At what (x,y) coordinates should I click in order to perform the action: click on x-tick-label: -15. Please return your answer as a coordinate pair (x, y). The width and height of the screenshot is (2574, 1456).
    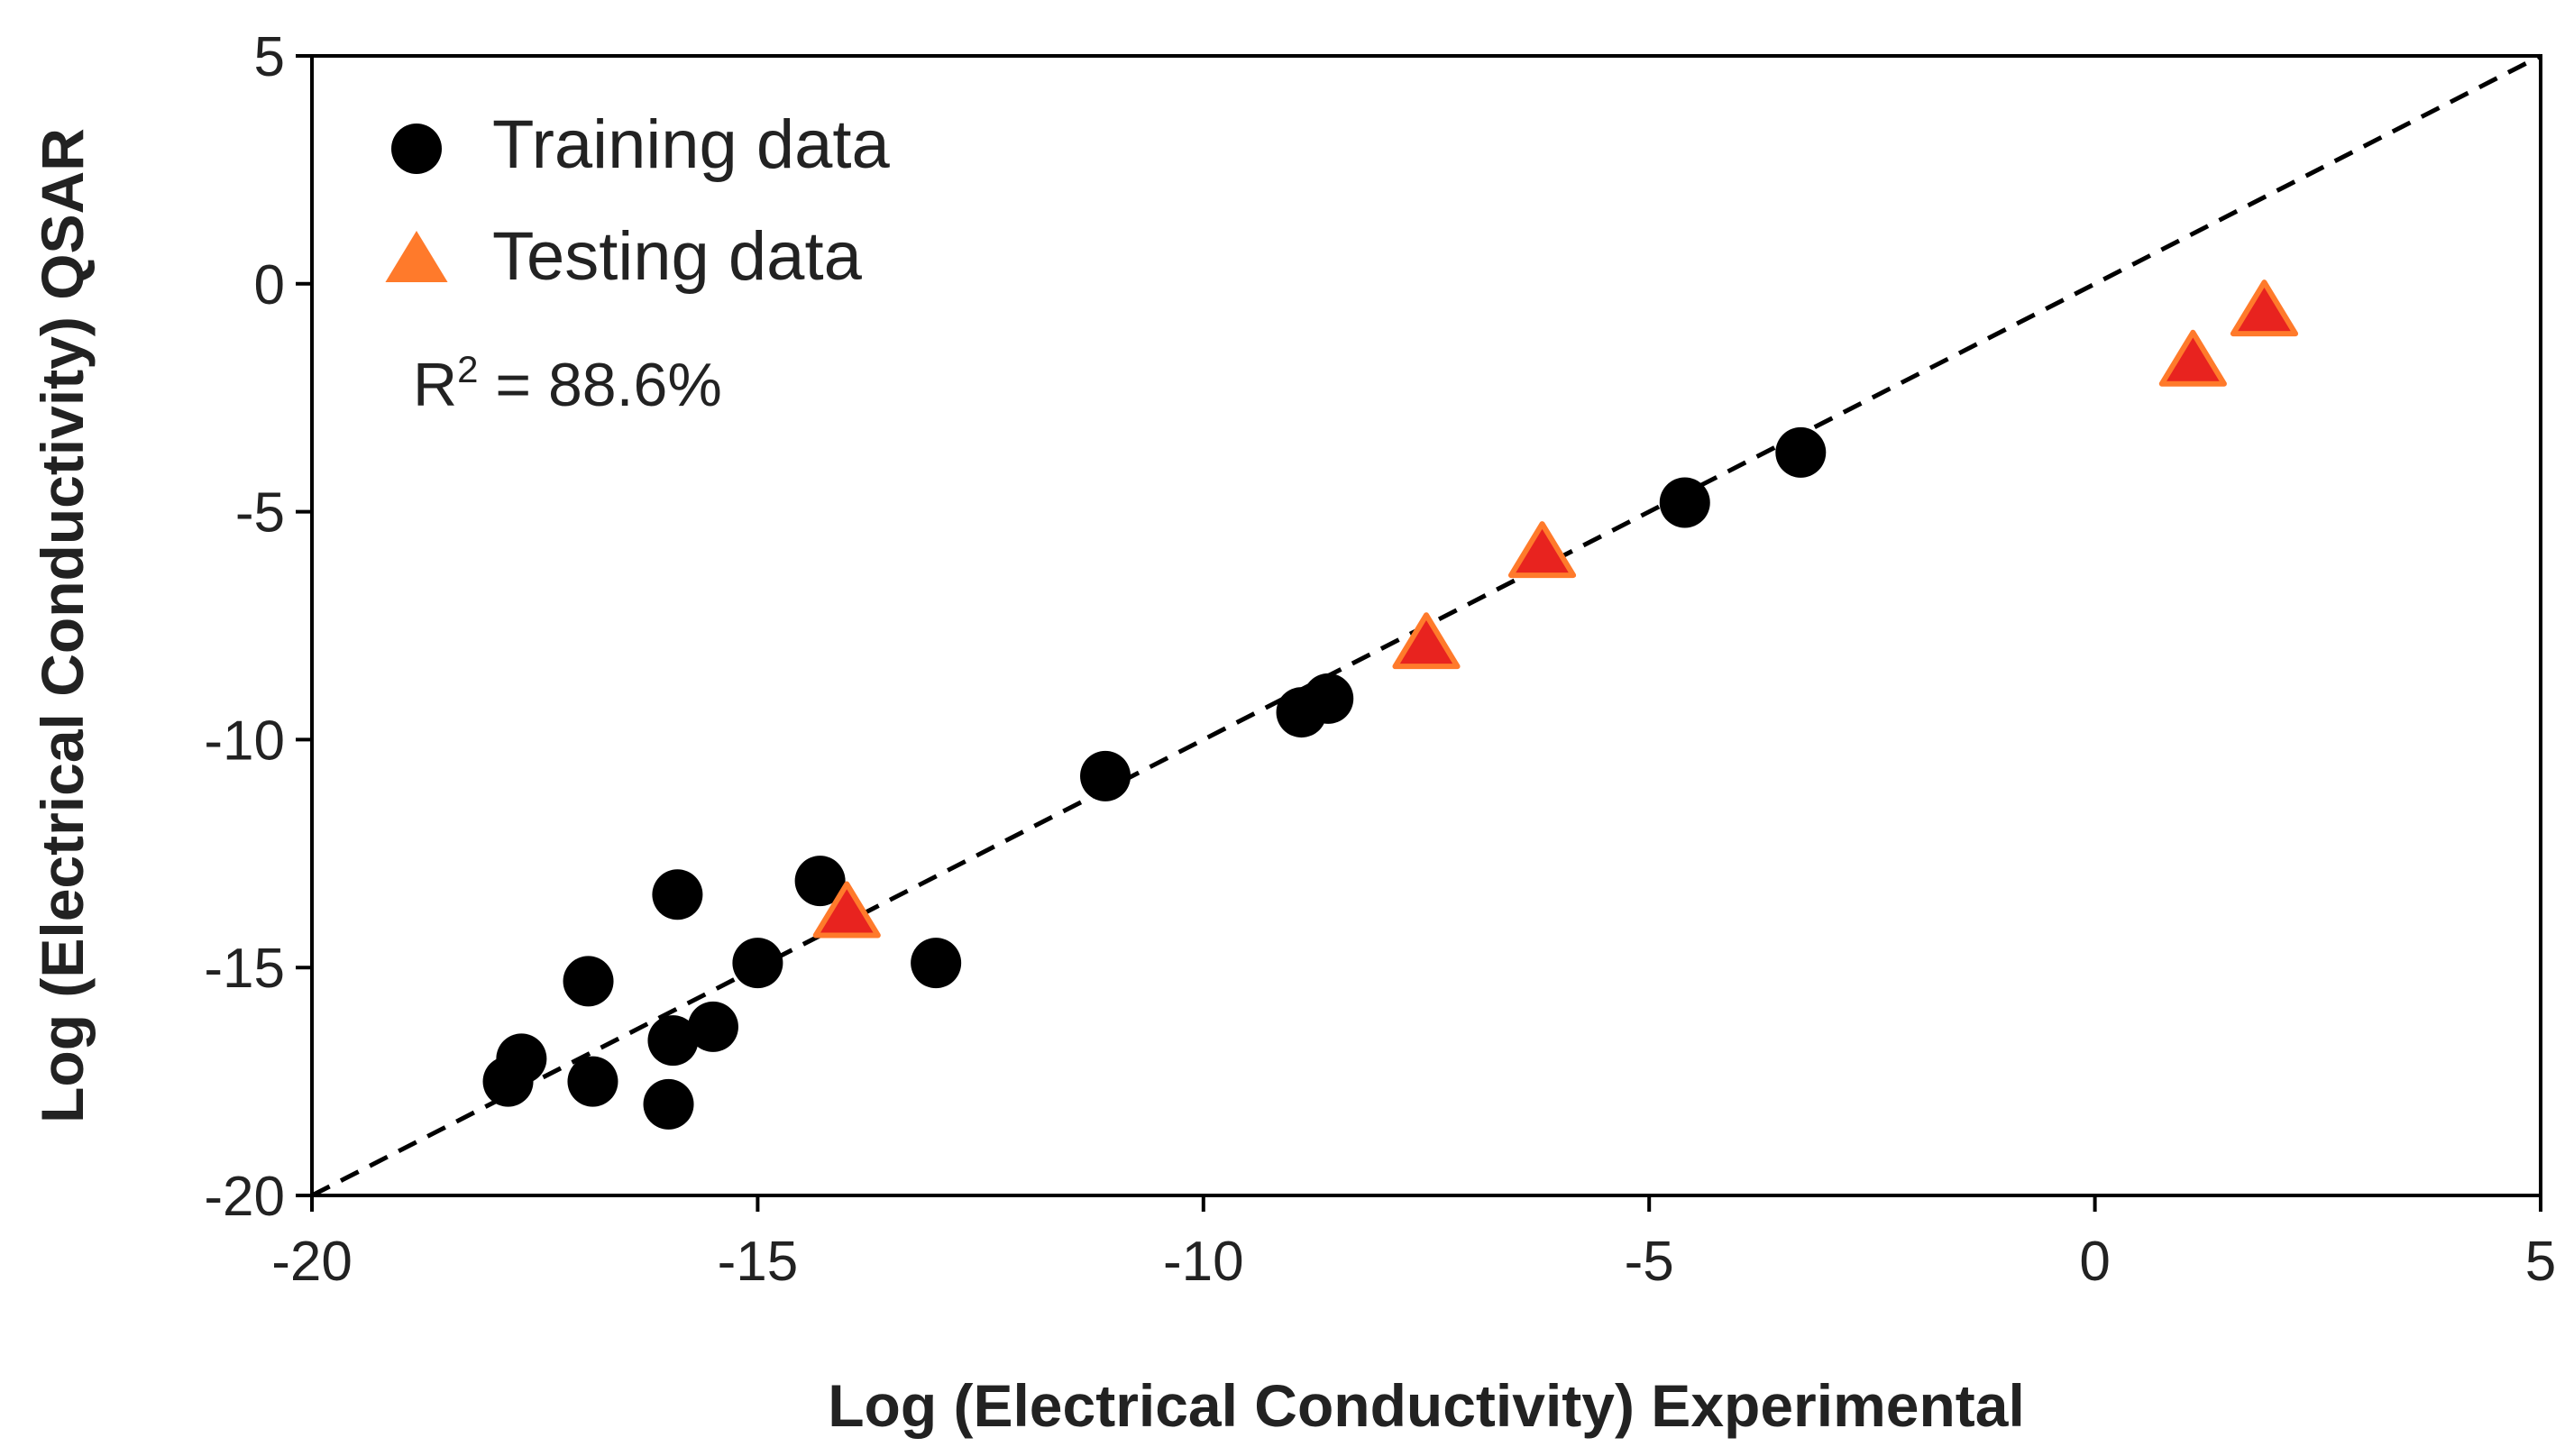
    Looking at the image, I should click on (759, 1262).